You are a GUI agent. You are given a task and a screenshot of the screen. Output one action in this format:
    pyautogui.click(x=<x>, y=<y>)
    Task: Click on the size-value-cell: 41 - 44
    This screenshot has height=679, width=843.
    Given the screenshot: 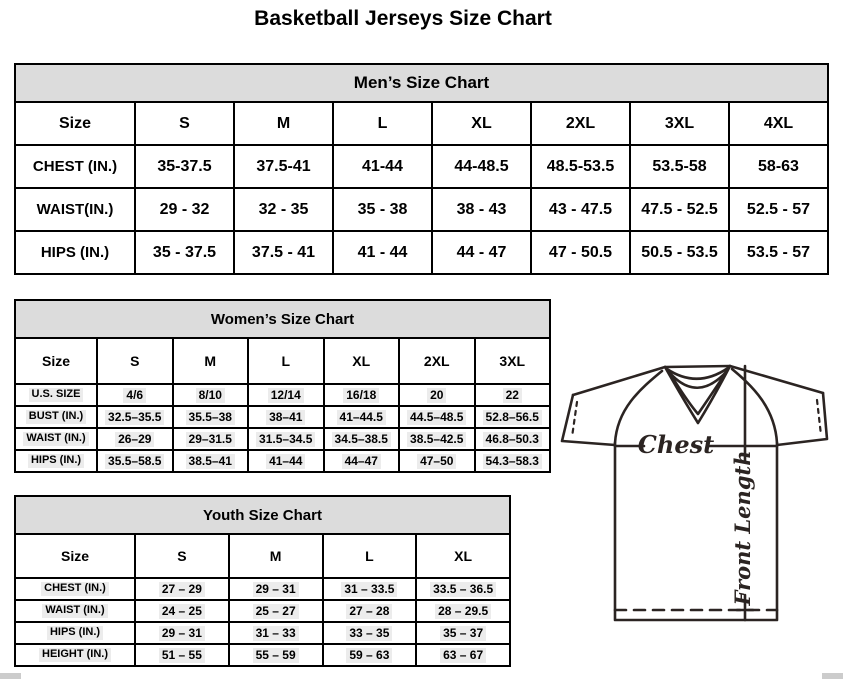 What is the action you would take?
    pyautogui.click(x=382, y=252)
    